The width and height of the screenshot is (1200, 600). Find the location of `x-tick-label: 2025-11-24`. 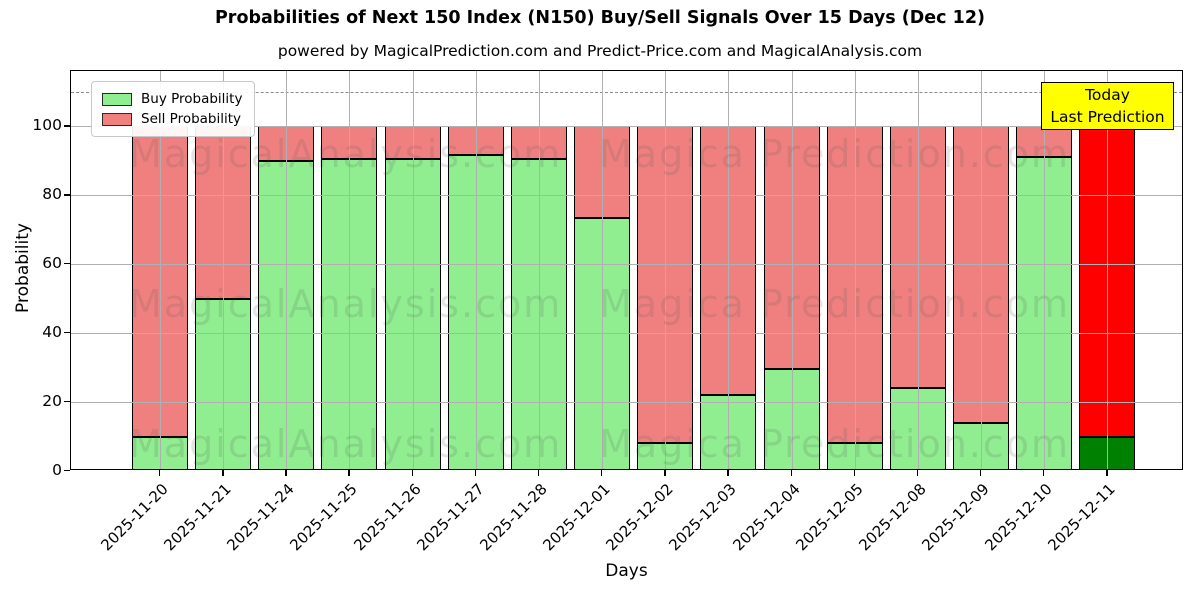

x-tick-label: 2025-11-24 is located at coordinates (261, 517).